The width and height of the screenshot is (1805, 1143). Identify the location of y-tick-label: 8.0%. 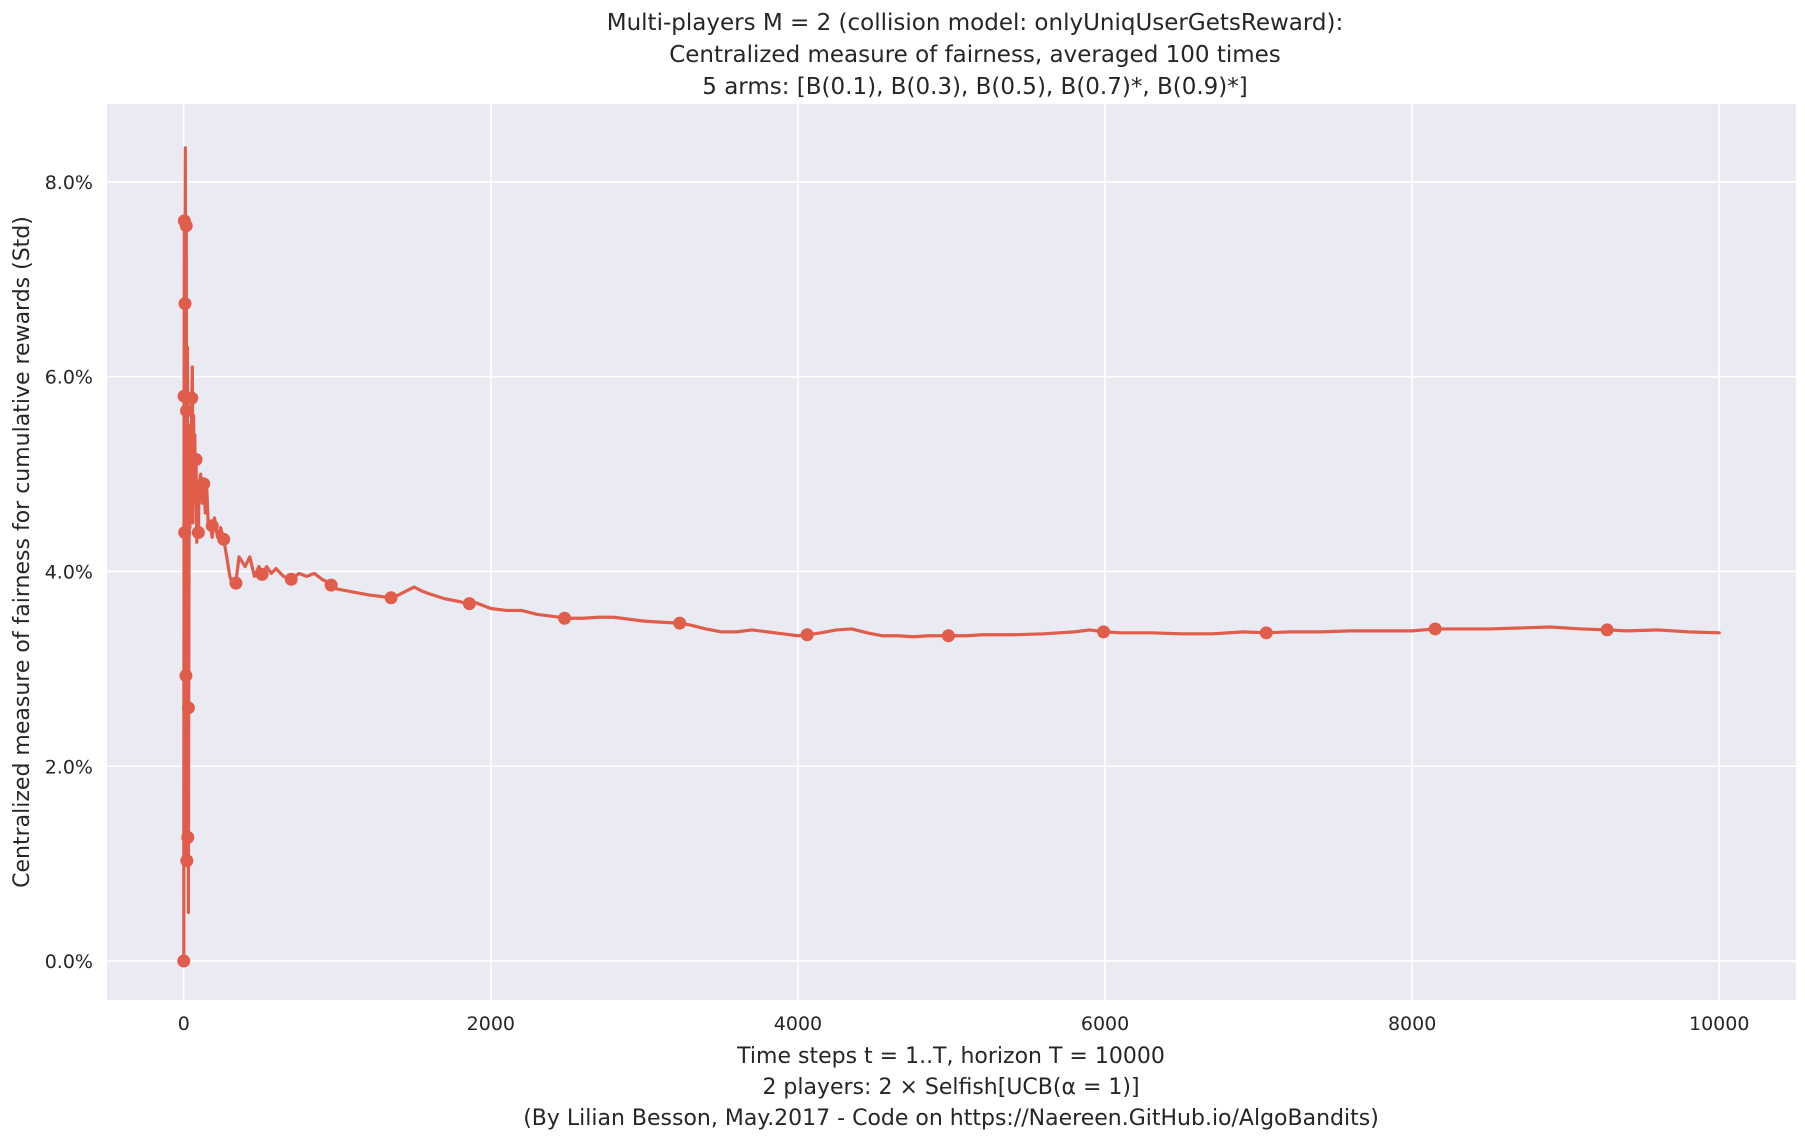
(69, 183).